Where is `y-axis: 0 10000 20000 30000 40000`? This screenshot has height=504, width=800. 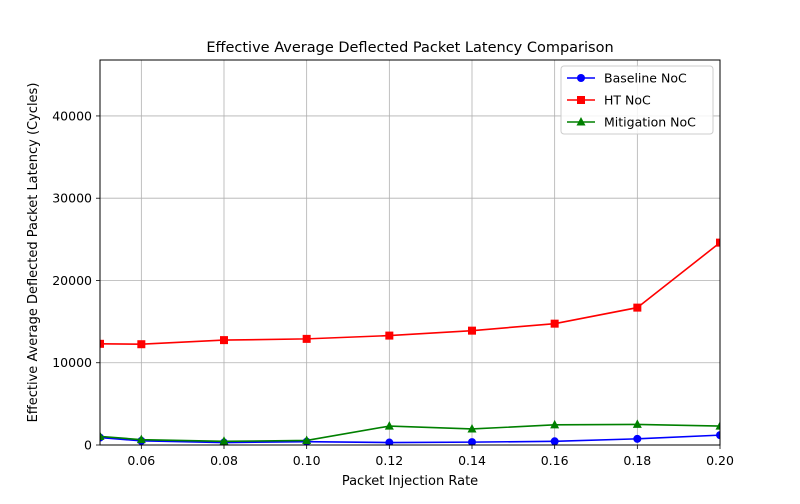 y-axis: 0 10000 20000 30000 40000 is located at coordinates (76, 280).